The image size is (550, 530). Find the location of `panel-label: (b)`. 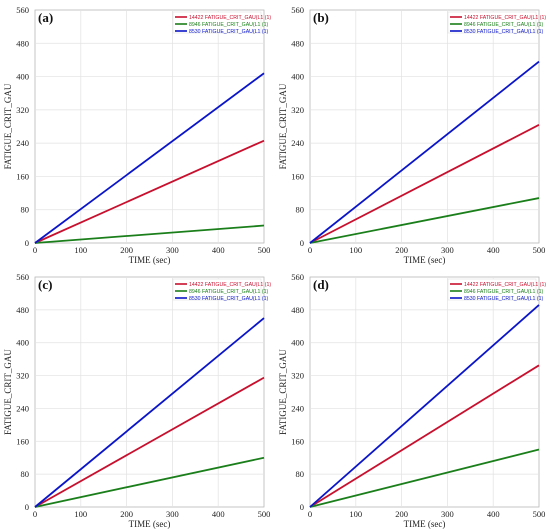

panel-label: (b) is located at coordinates (321, 17).